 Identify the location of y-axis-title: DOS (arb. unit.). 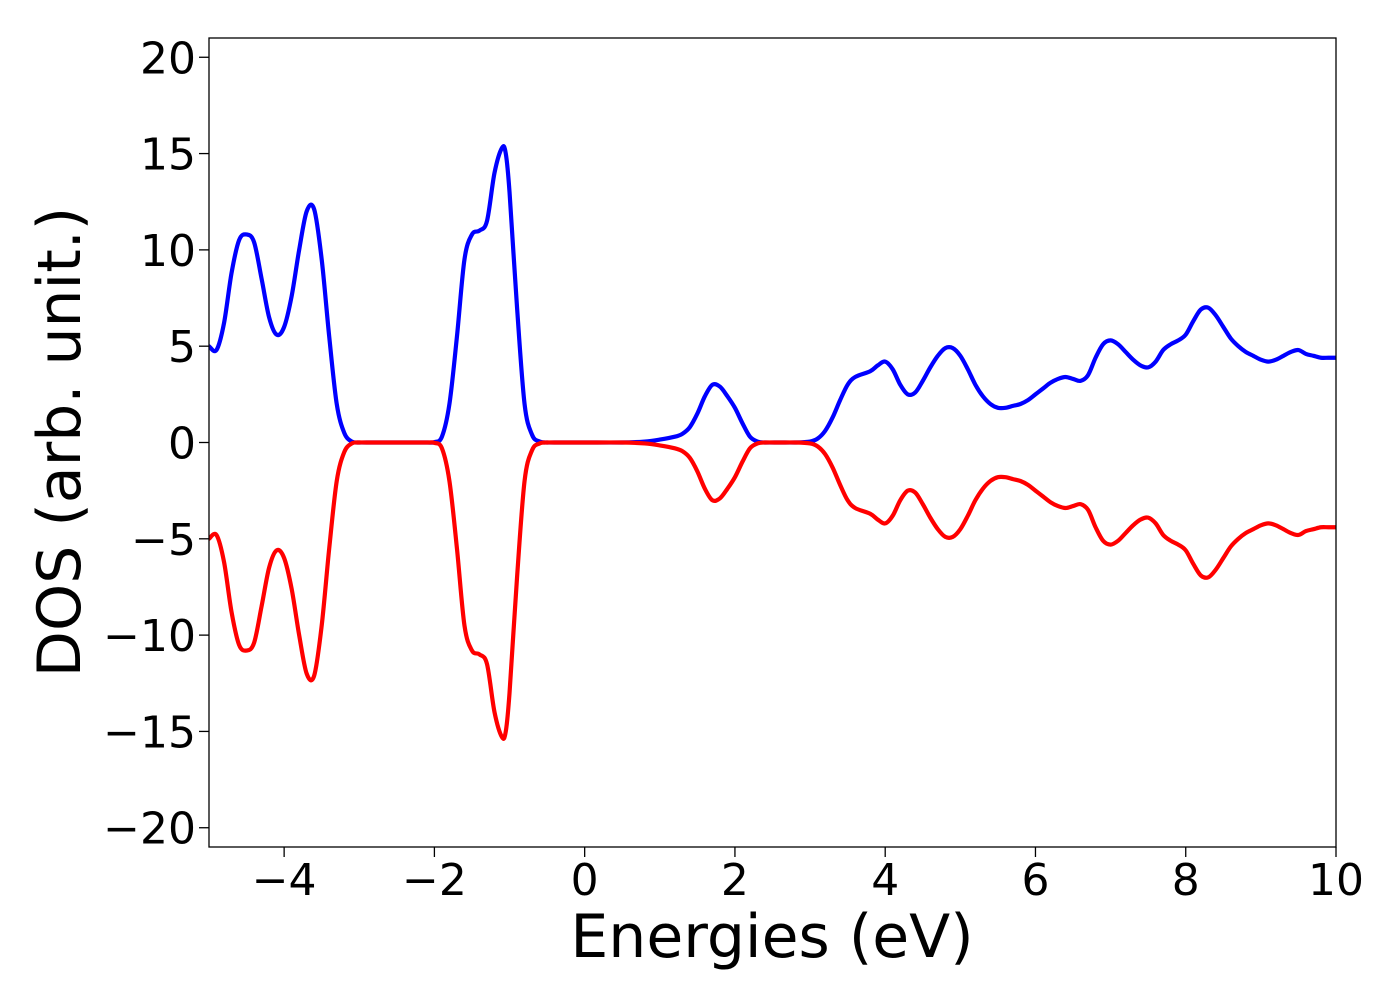
(60, 442).